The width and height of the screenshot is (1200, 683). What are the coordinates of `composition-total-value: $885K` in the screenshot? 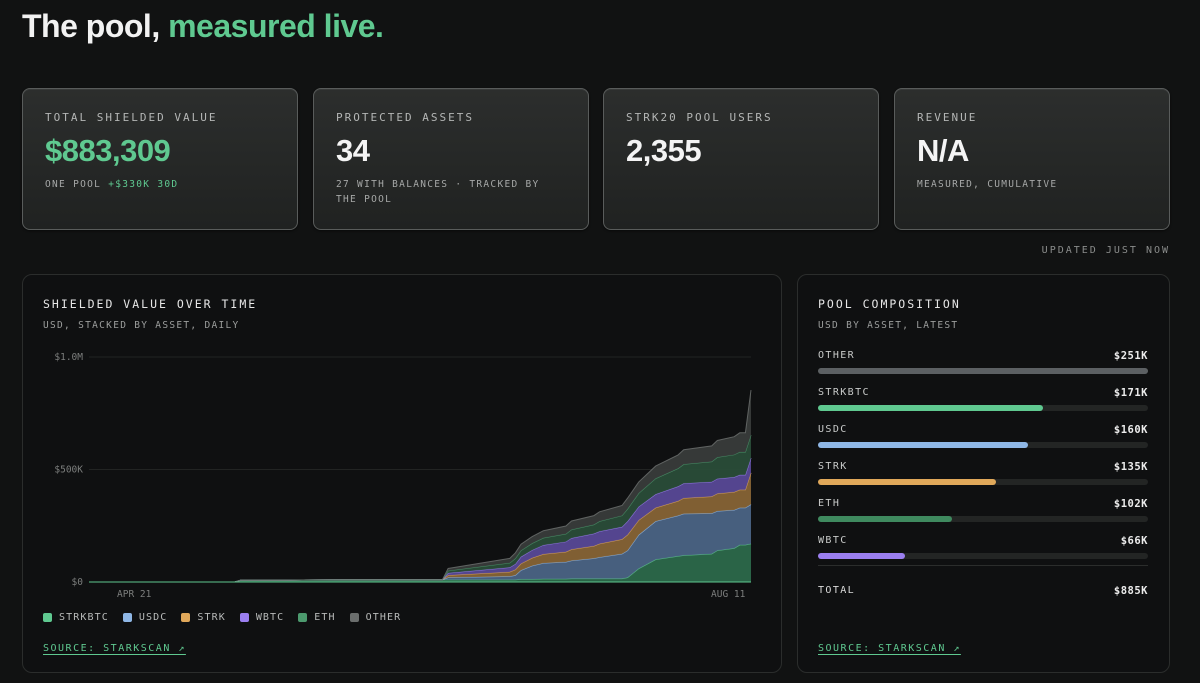 It's located at (1130, 591).